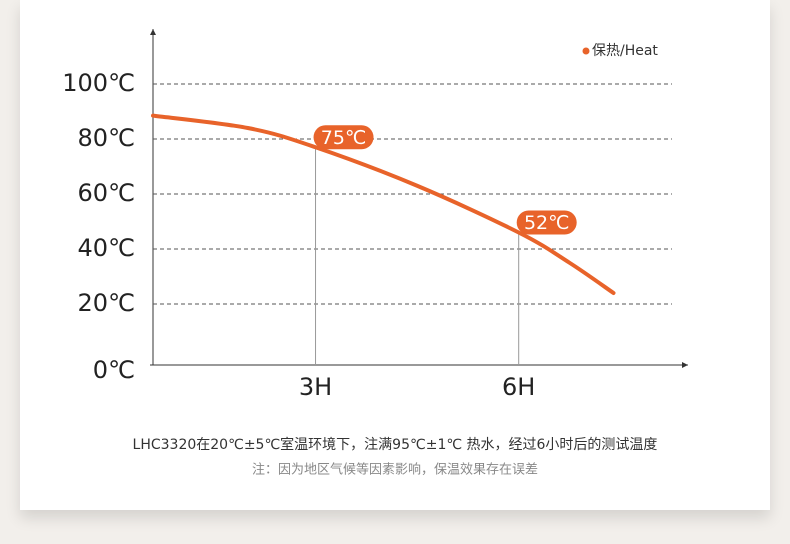 Image resolution: width=790 pixels, height=544 pixels. What do you see at coordinates (586, 51) in the screenshot?
I see `legend-marker` at bounding box center [586, 51].